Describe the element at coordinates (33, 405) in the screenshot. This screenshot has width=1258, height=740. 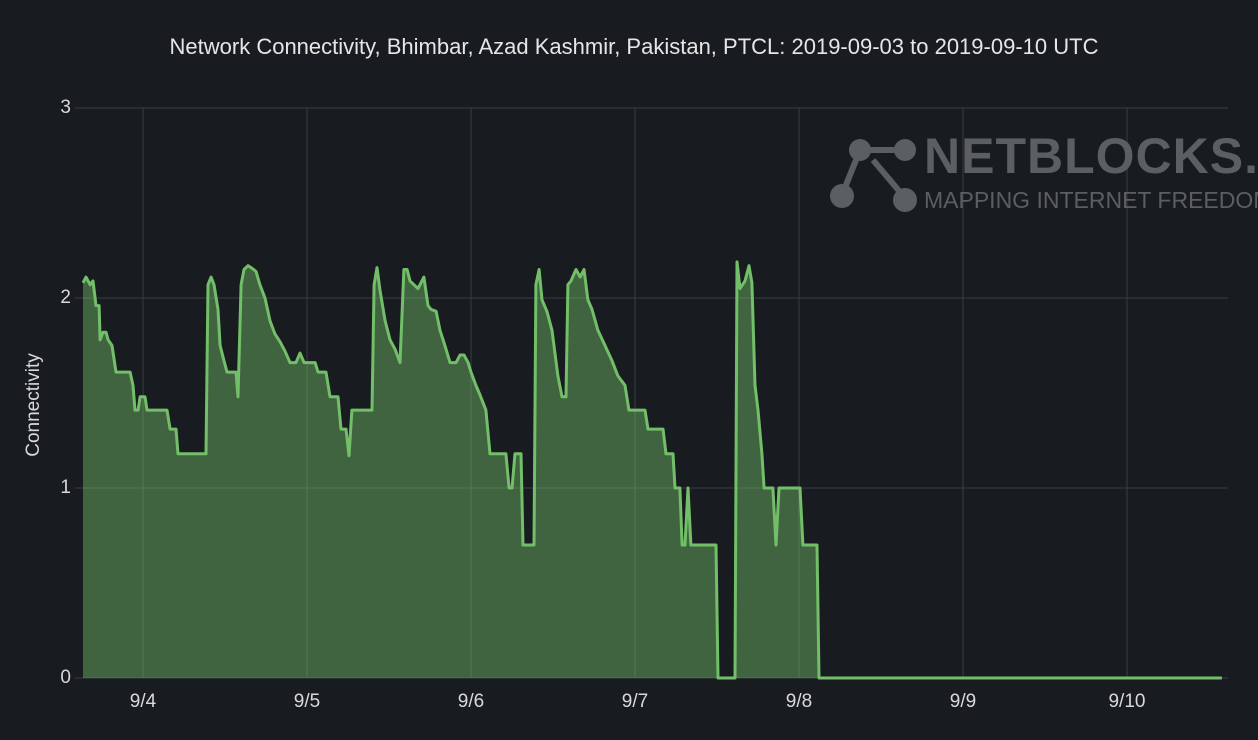
I see `y-axis-label: Connectivity` at that location.